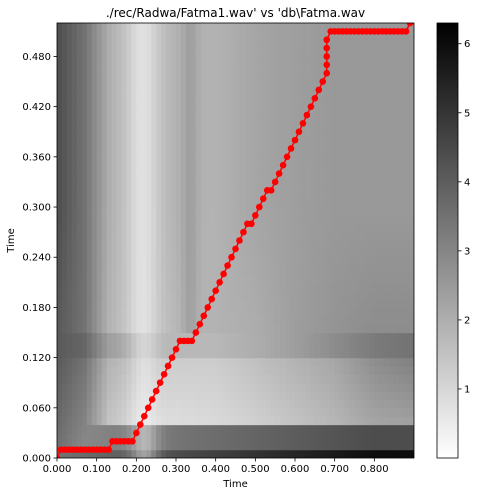 The height and width of the screenshot is (500, 478). I want to click on warp-path-point, so click(291, 148).